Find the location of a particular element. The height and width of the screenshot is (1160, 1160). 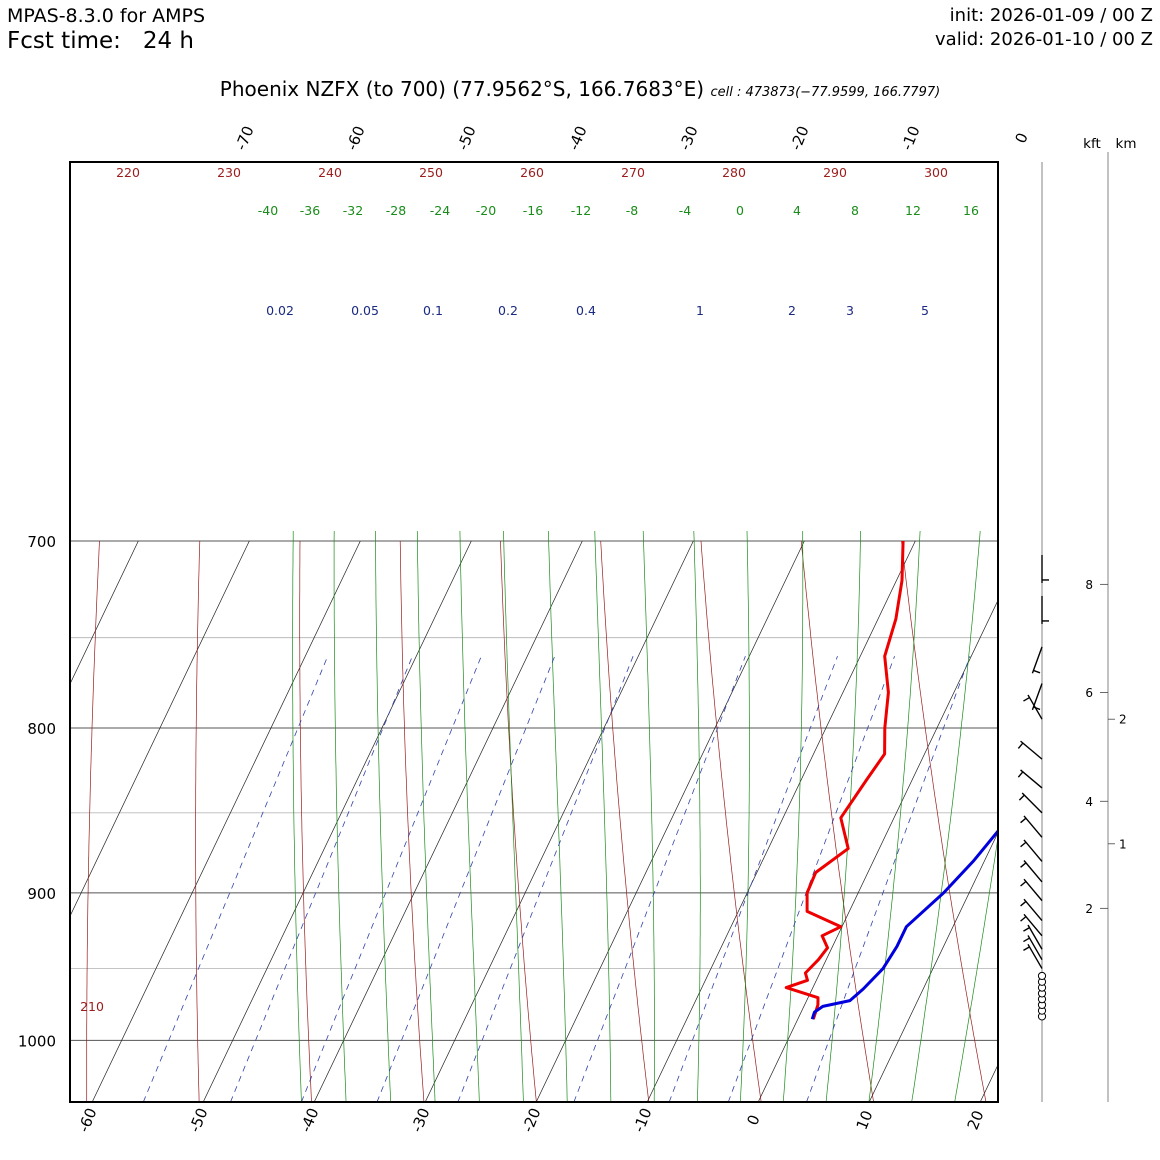

height-axis-kft-label: kft is located at coordinates (1092, 144).